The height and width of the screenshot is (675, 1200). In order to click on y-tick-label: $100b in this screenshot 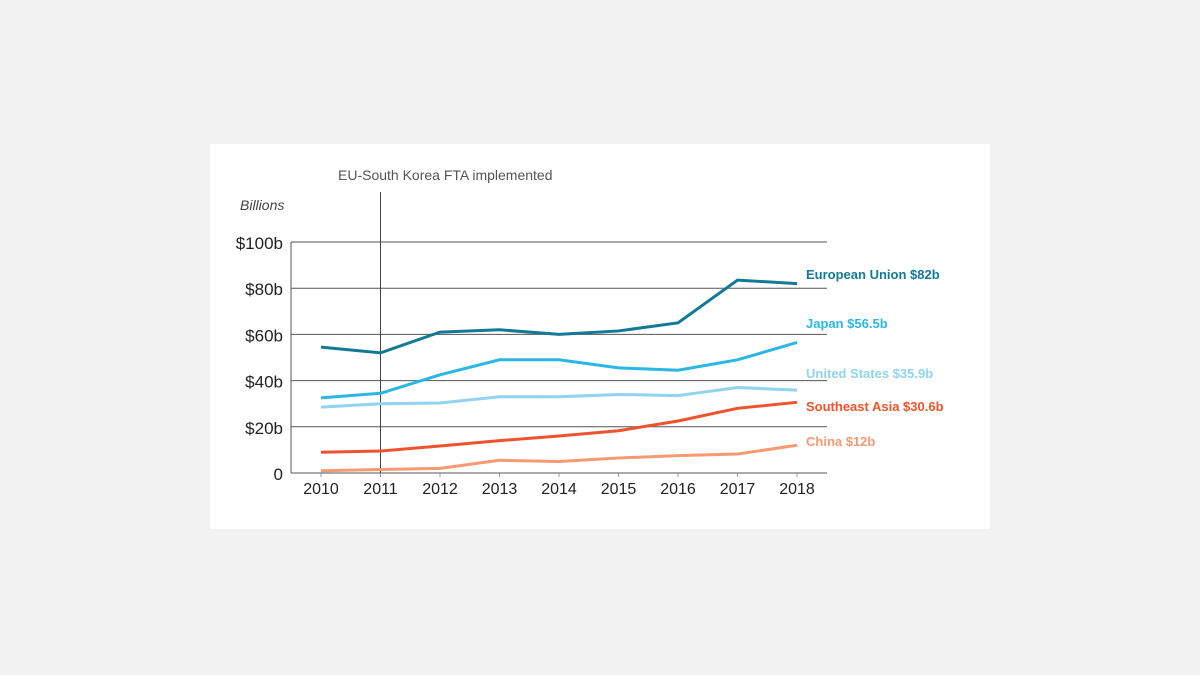, I will do `click(259, 243)`.